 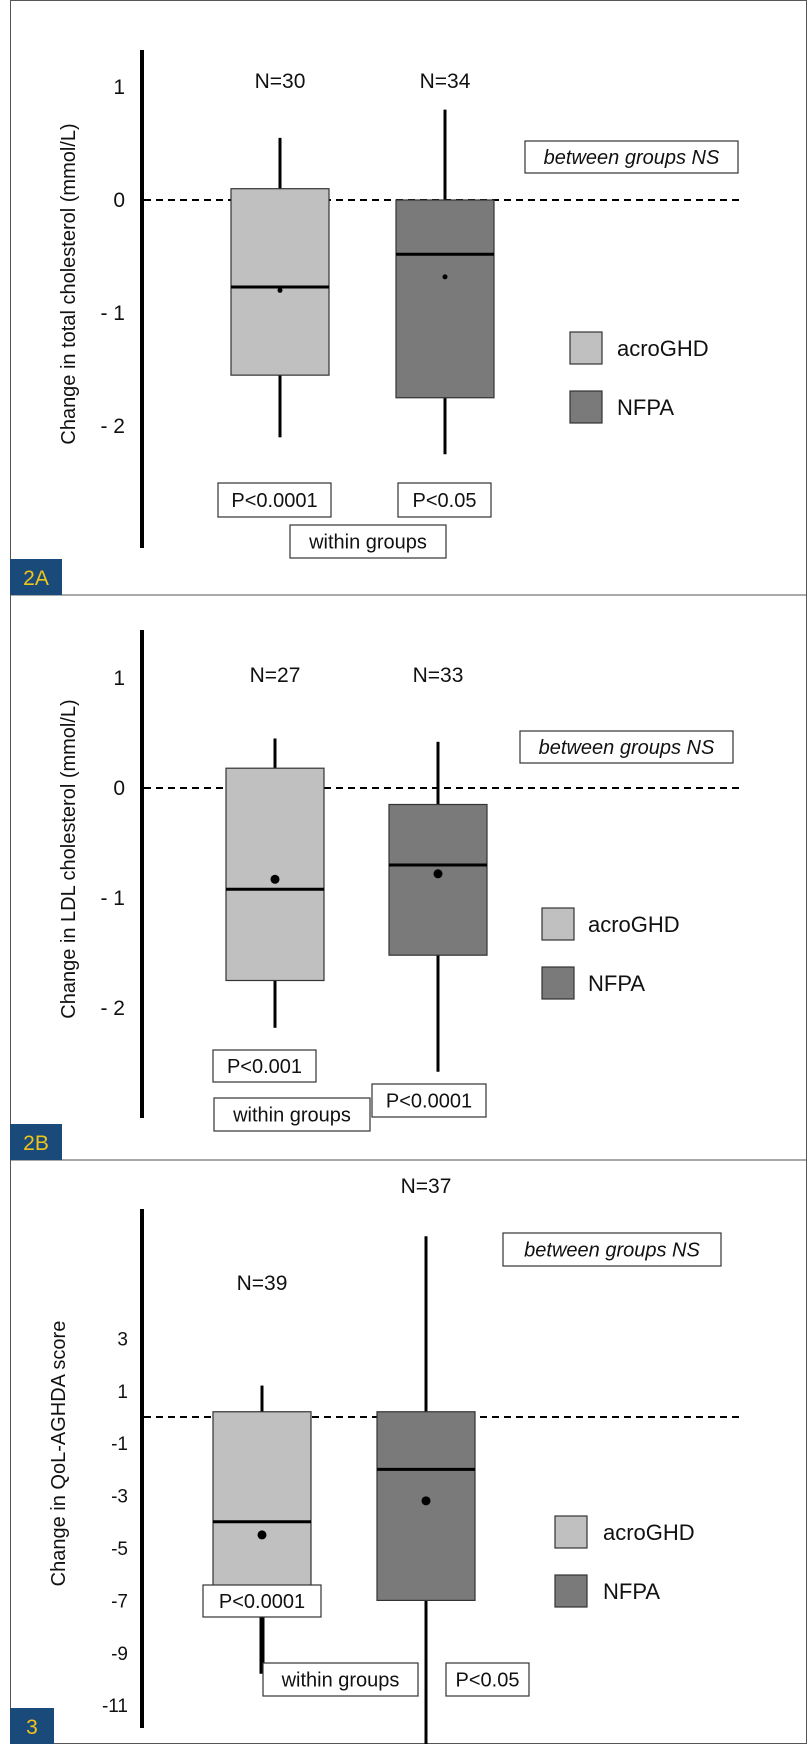 I want to click on n-label: N=33, so click(x=438, y=675).